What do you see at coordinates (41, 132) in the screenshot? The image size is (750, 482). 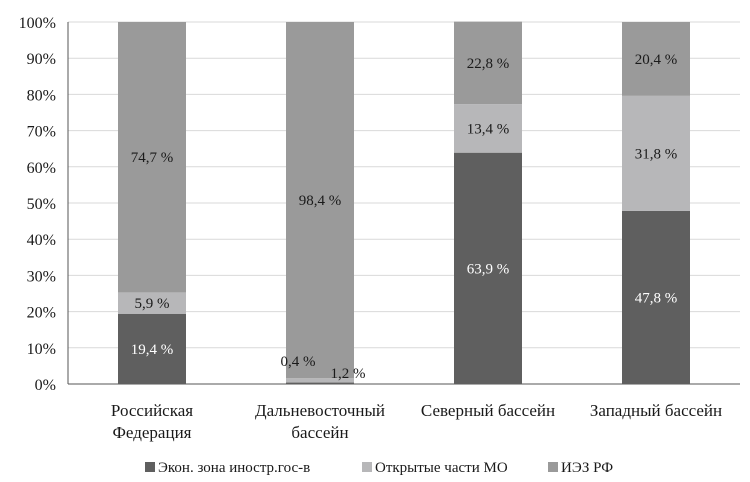 I see `y-tick-label: 70%` at bounding box center [41, 132].